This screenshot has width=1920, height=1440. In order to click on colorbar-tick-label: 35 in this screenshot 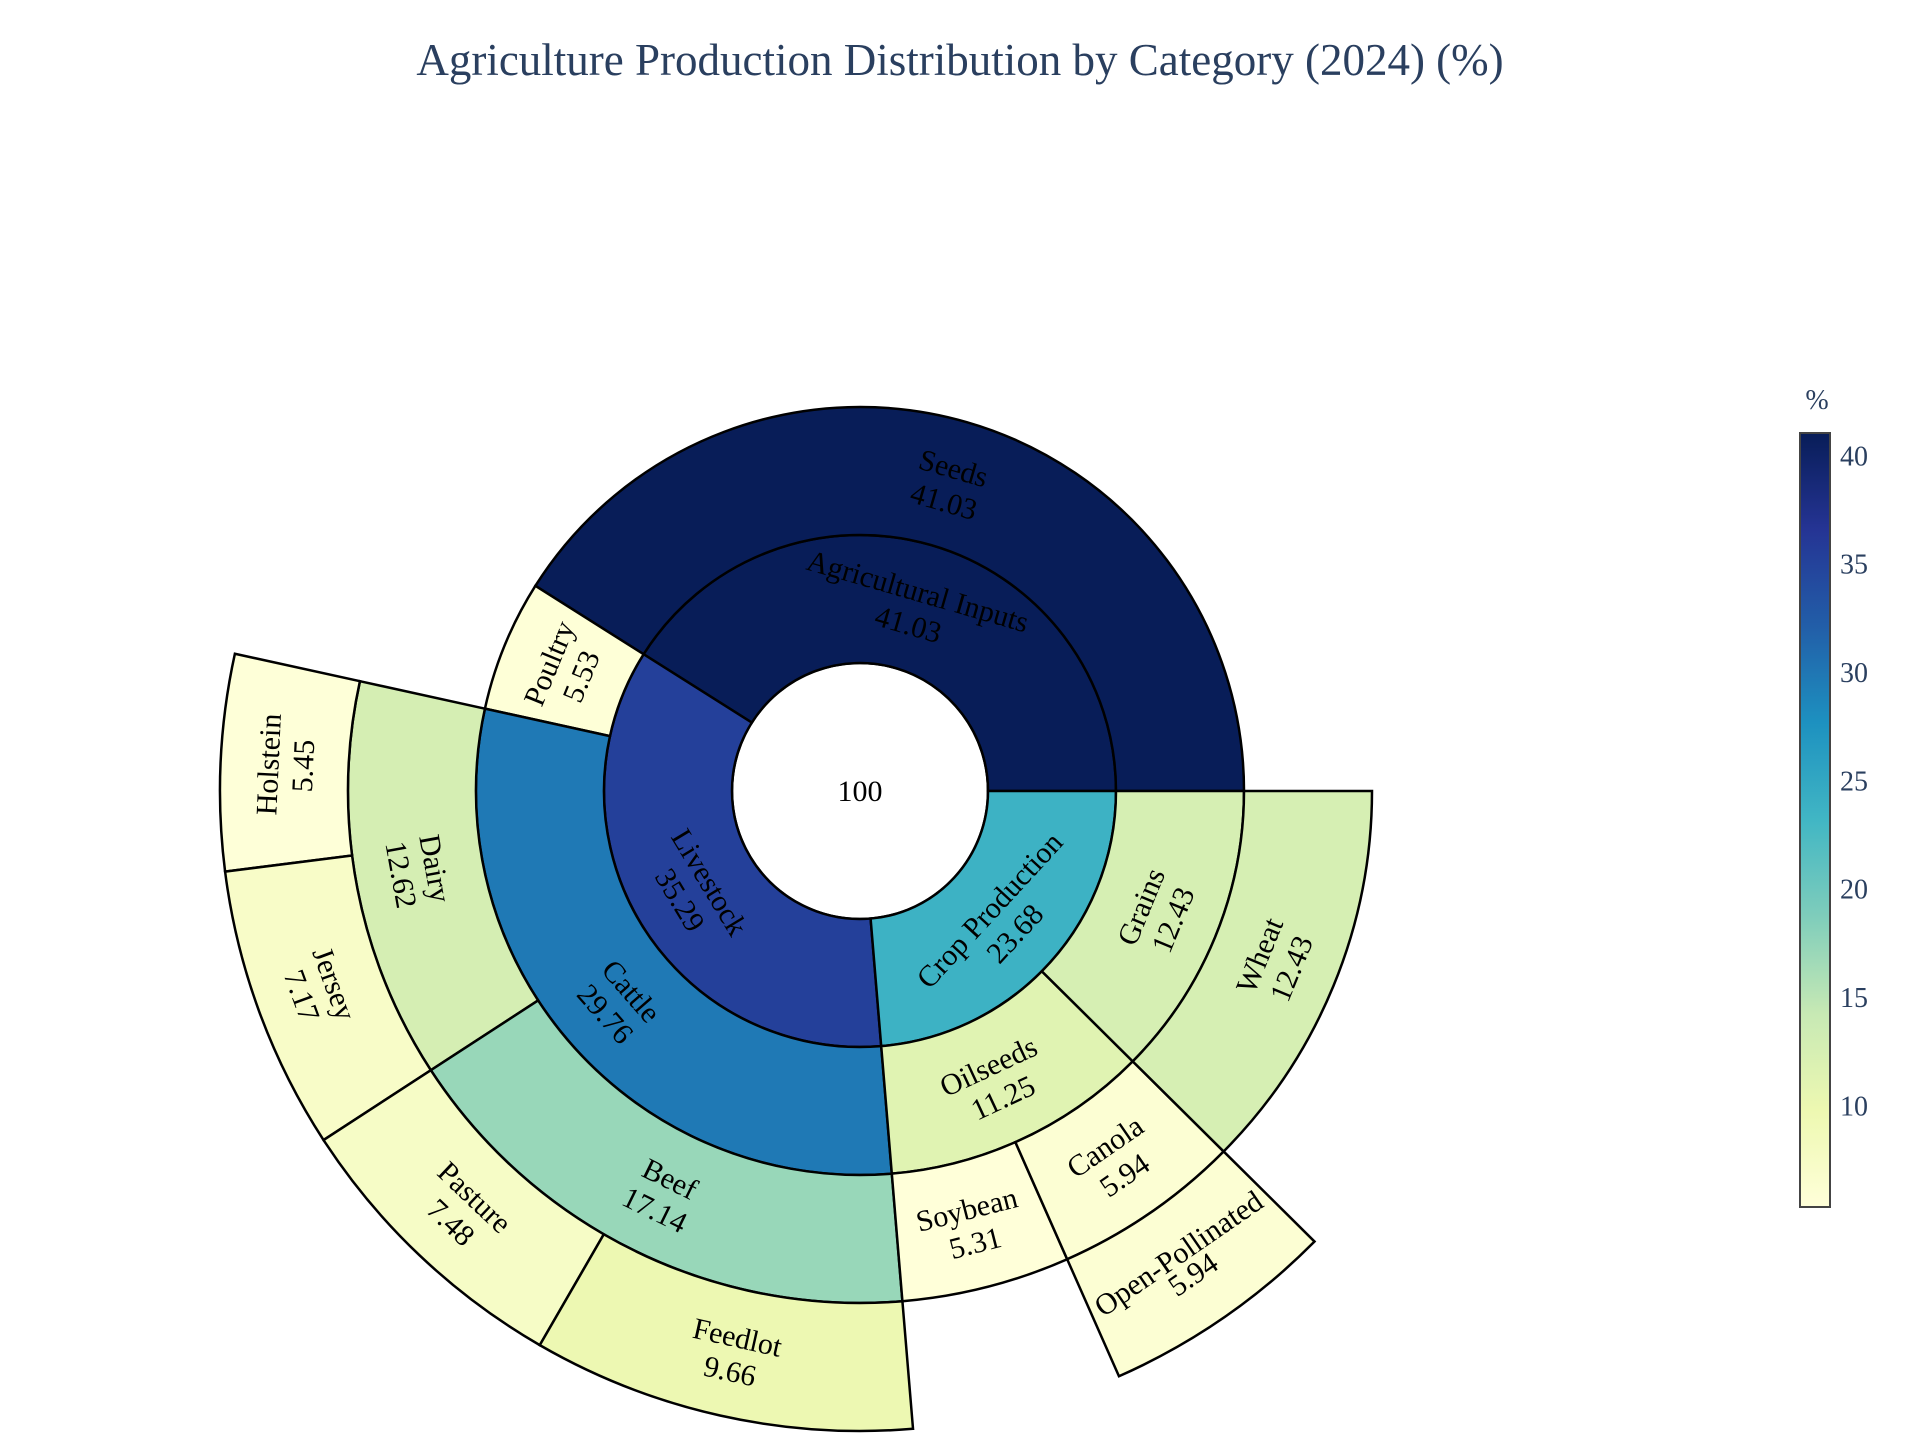, I will do `click(1854, 565)`.